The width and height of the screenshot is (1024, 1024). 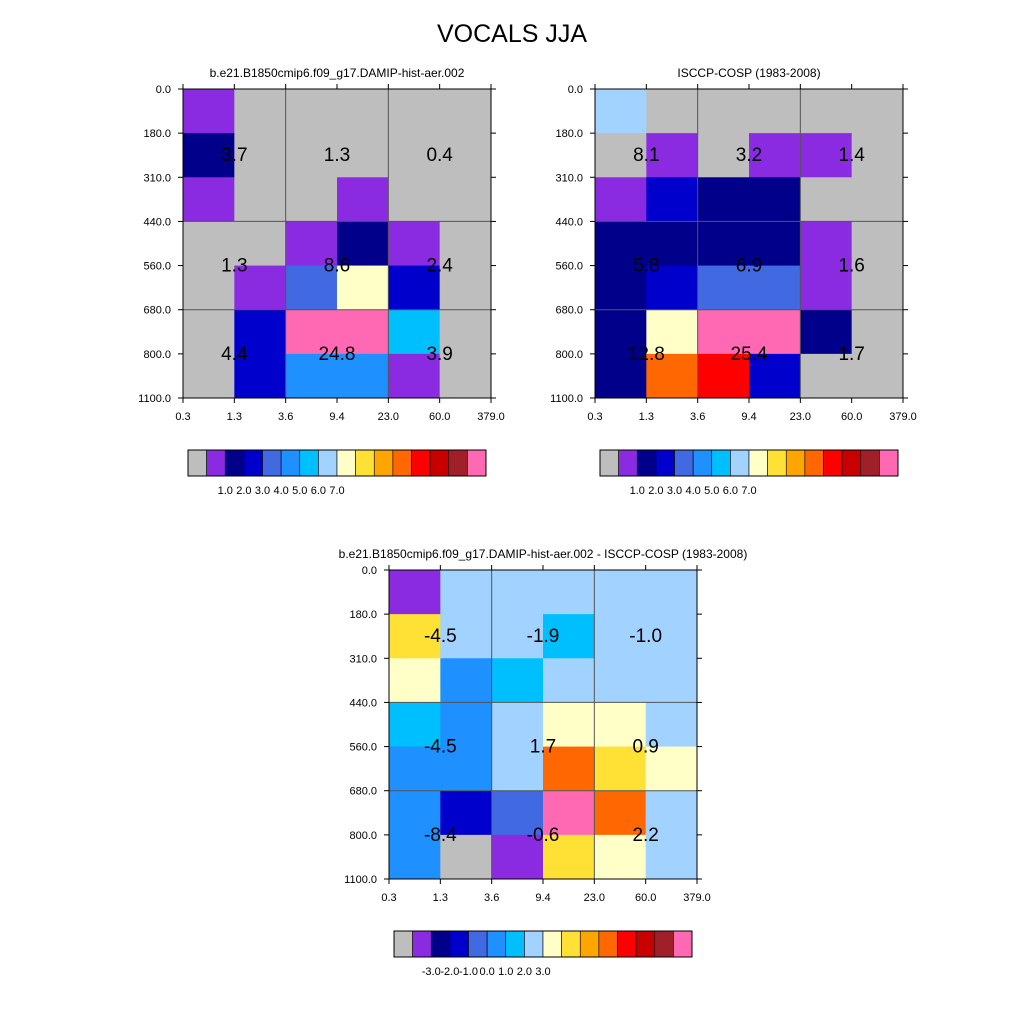 I want to click on colorbar-label: -3.0, so click(x=431, y=972).